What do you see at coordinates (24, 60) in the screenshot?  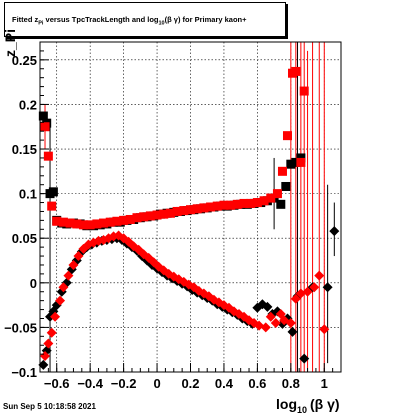 I see `y-tick-label: 0.25` at bounding box center [24, 60].